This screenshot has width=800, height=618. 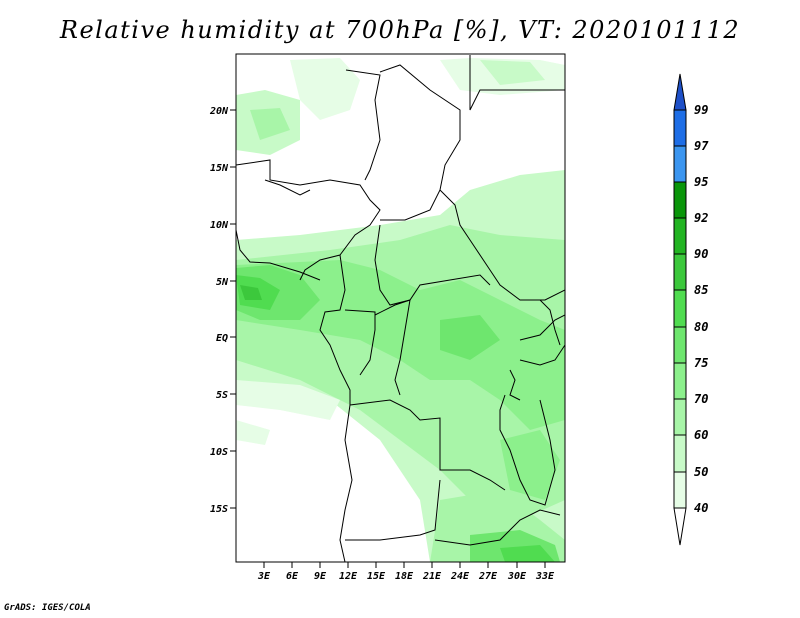 What do you see at coordinates (545, 576) in the screenshot?
I see `lon-tick-label: 33E` at bounding box center [545, 576].